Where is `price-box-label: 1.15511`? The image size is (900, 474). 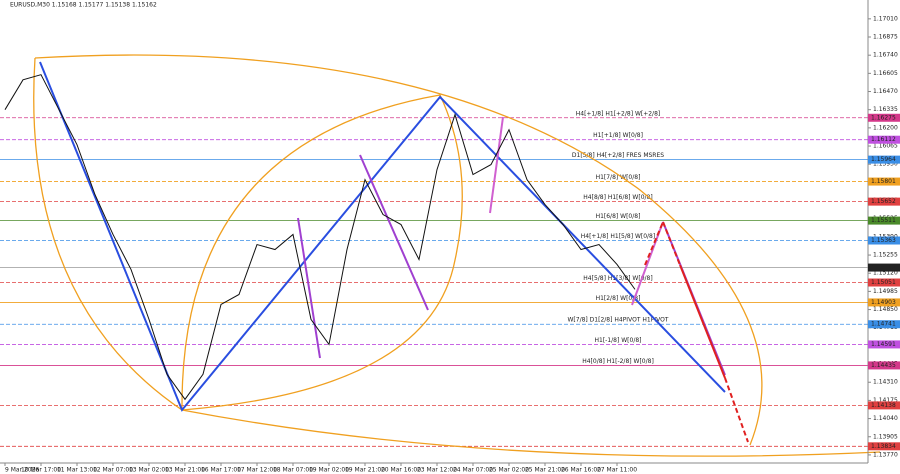
price-box-label: 1.15511 is located at coordinates (883, 220).